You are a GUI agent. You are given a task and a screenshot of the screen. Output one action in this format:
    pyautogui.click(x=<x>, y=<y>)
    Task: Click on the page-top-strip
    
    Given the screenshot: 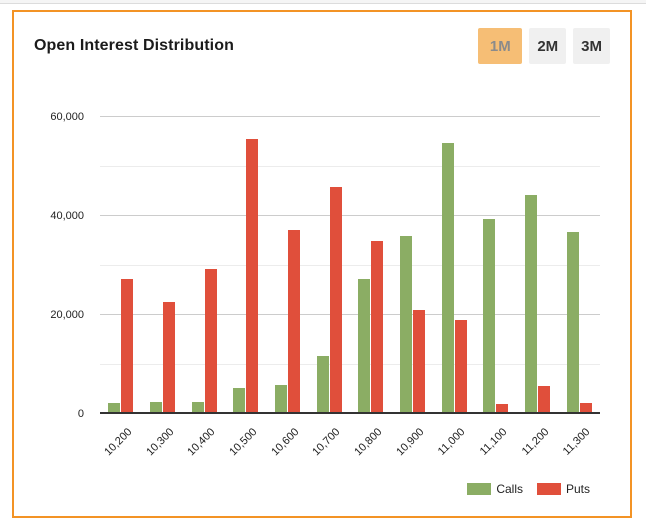 What is the action you would take?
    pyautogui.click(x=323, y=2)
    